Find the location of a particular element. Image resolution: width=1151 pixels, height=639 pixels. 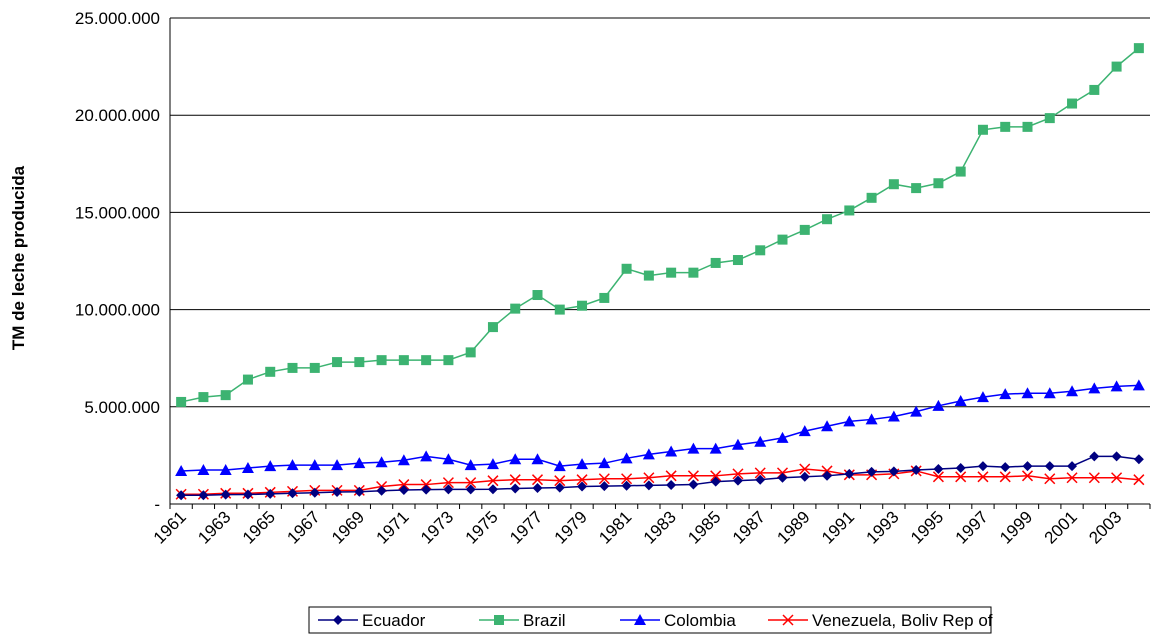

y-tick-label: 10.000.000 is located at coordinates (117, 310).